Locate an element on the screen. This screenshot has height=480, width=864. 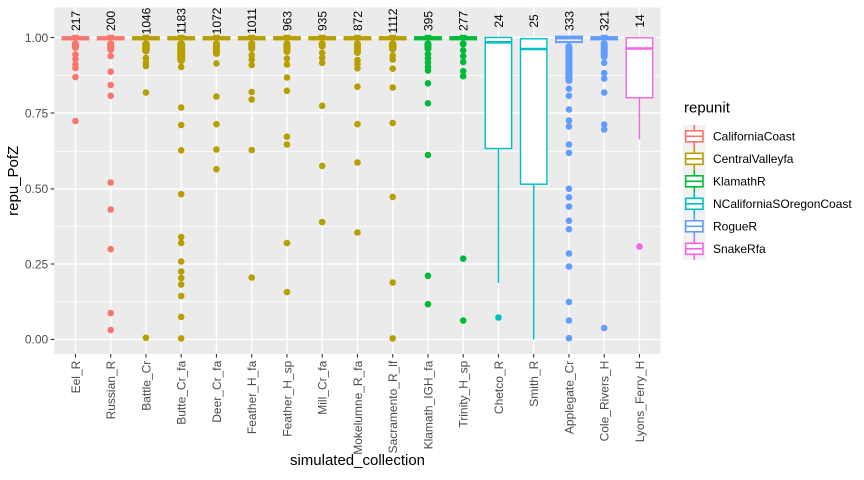
svg-text: 0.00 is located at coordinates (37, 340).